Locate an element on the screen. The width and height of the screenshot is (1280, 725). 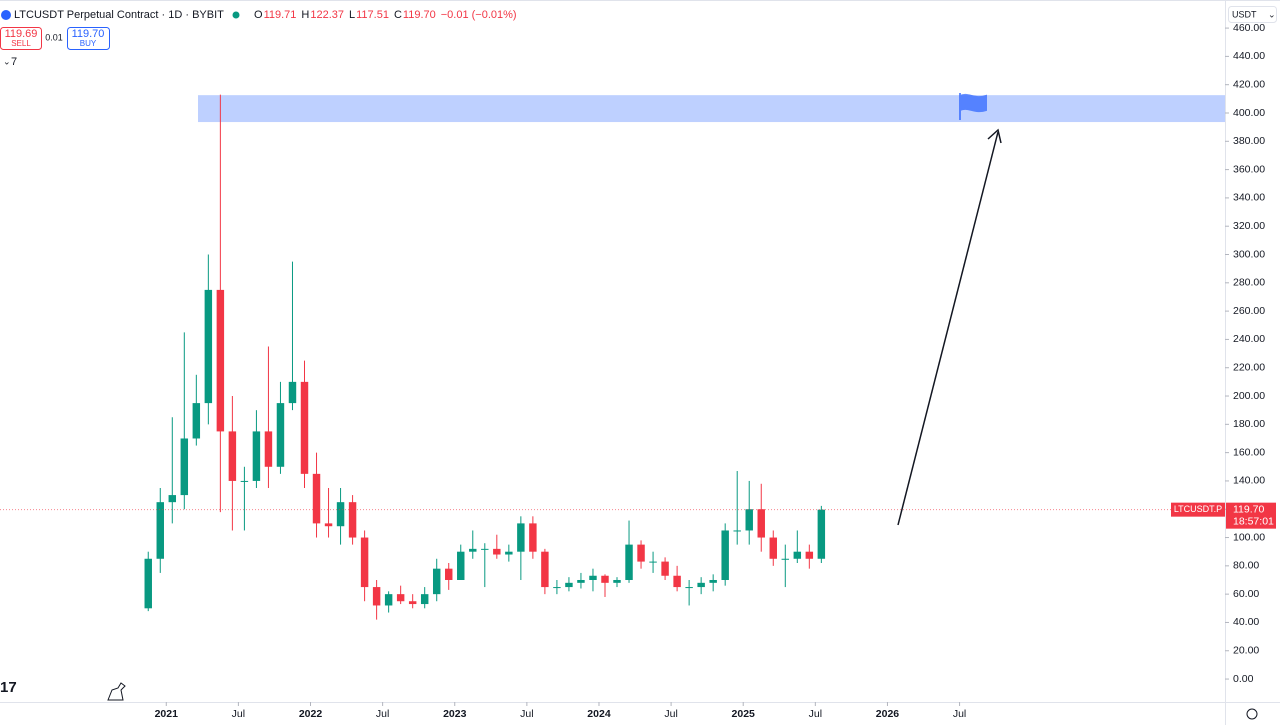
y-tick-label: 400.00 is located at coordinates (1249, 113).